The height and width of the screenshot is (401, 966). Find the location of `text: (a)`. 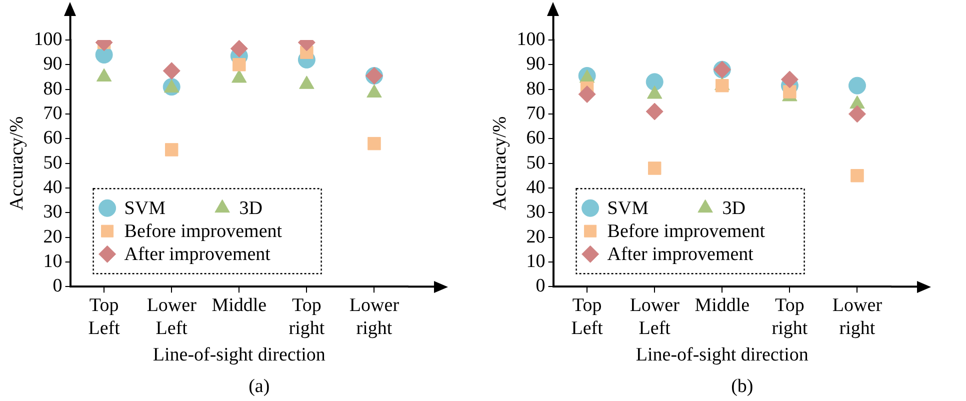

text: (a) is located at coordinates (259, 386).